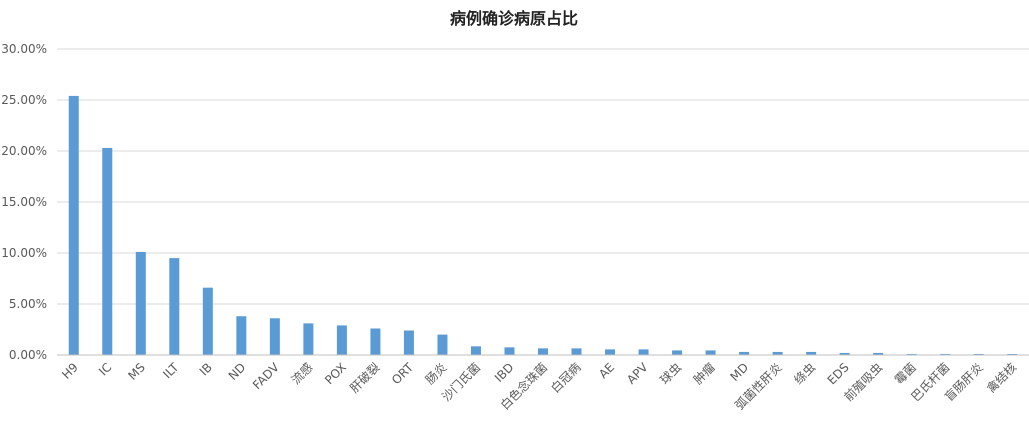  Describe the element at coordinates (403, 374) in the screenshot. I see `x-tick-label: ORT` at that location.